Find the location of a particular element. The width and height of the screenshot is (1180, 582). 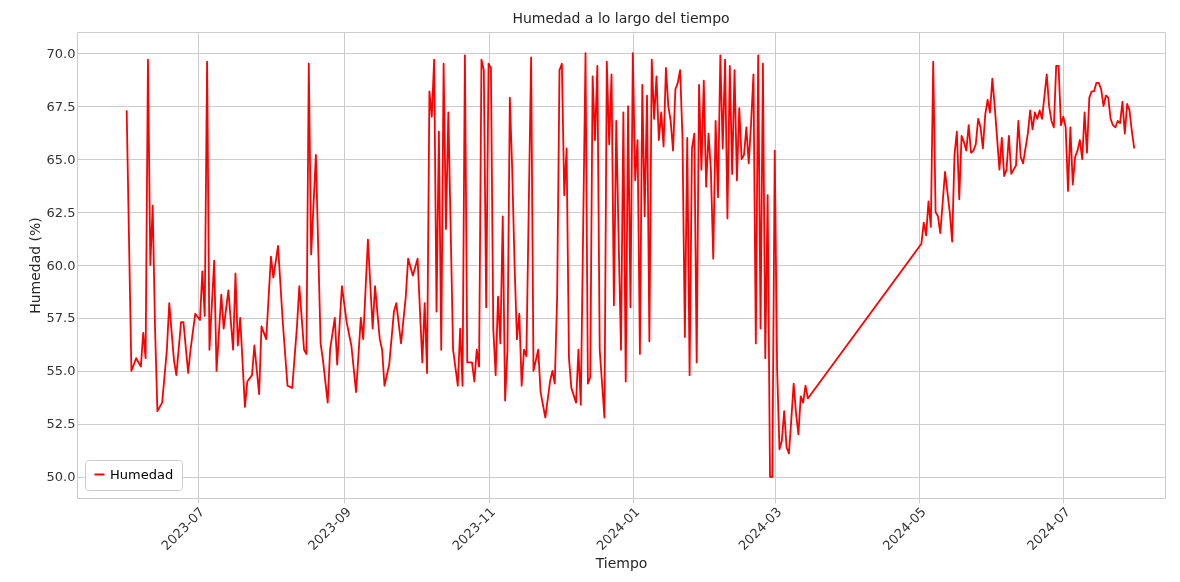

y-tick-label: 65.0 is located at coordinates (61, 159).